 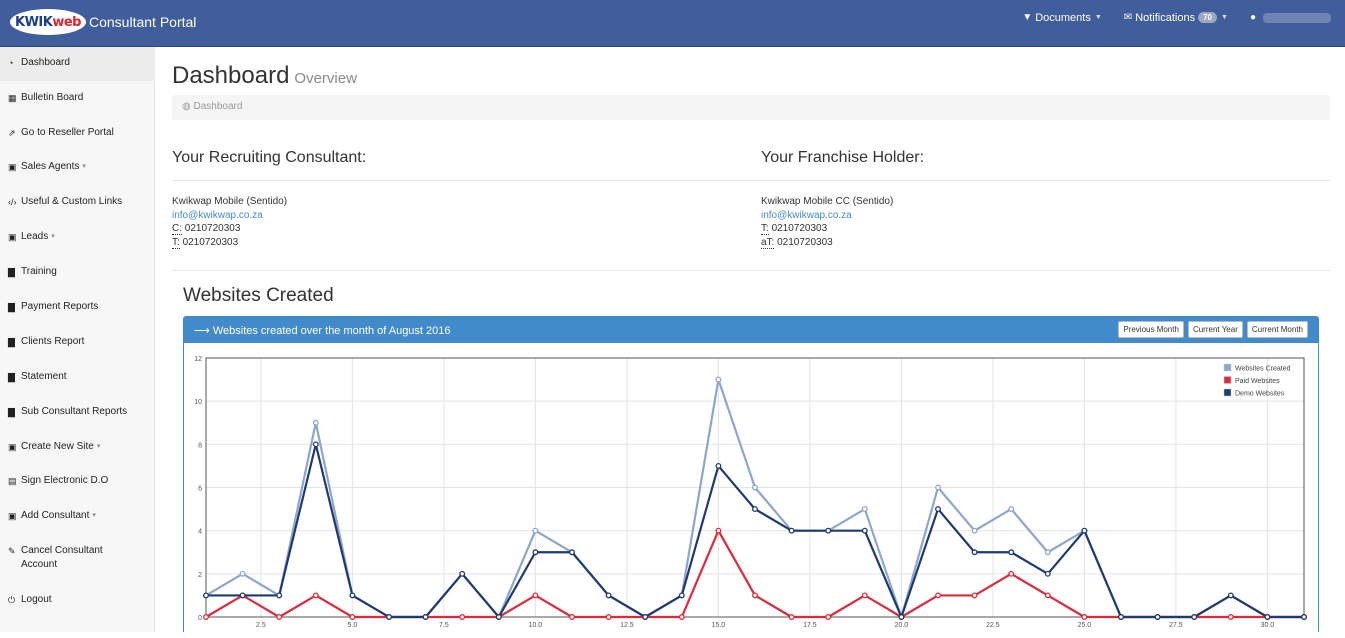 I want to click on y-tick-label: 10, so click(x=198, y=402).